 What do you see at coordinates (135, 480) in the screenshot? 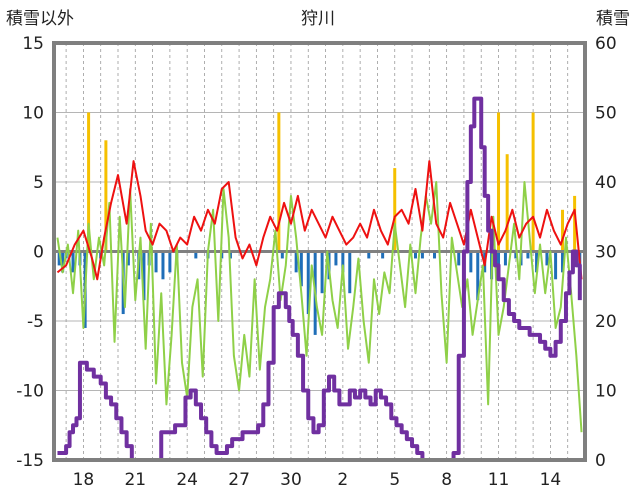
I see `x-tick-label: 21` at bounding box center [135, 480].